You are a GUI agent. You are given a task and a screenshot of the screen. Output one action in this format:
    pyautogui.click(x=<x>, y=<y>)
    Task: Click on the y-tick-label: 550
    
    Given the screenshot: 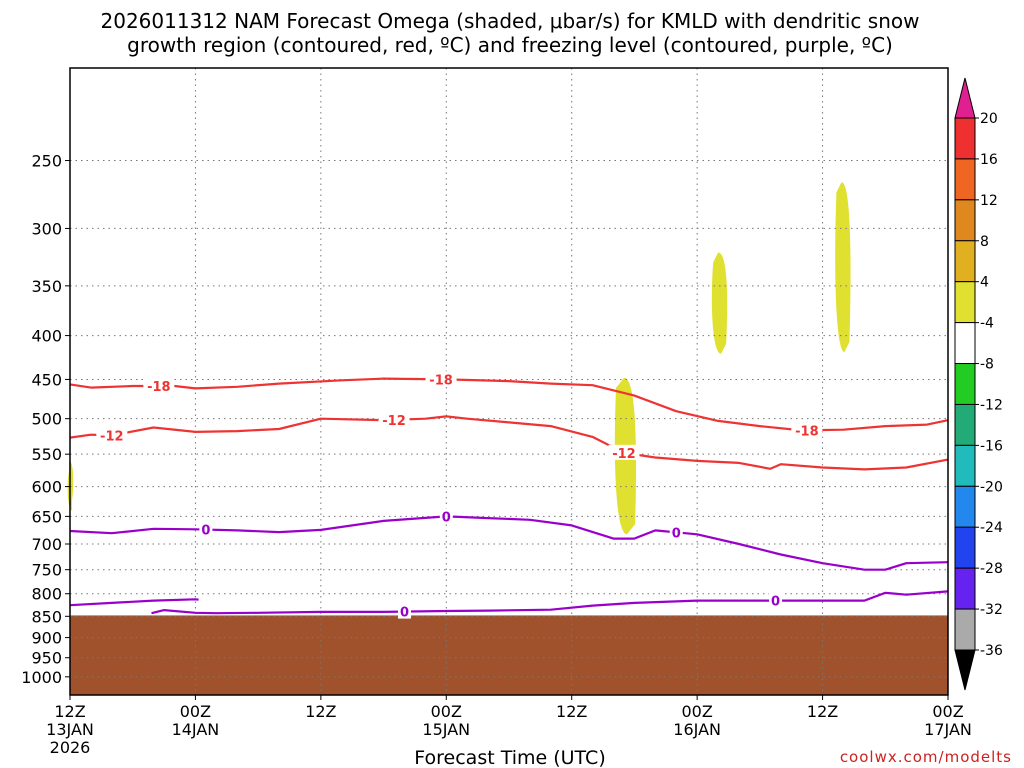 What is the action you would take?
    pyautogui.click(x=46, y=454)
    